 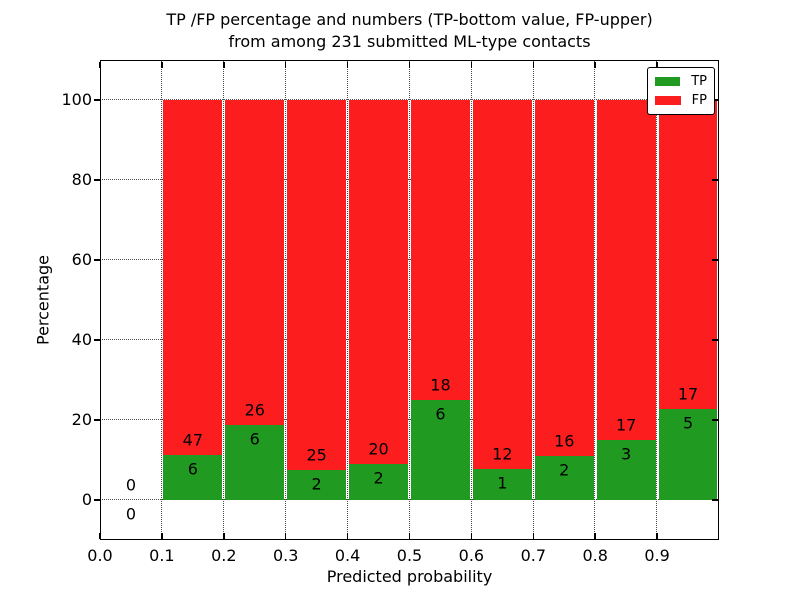 What do you see at coordinates (76, 99) in the screenshot?
I see `y-tick-label: 100` at bounding box center [76, 99].